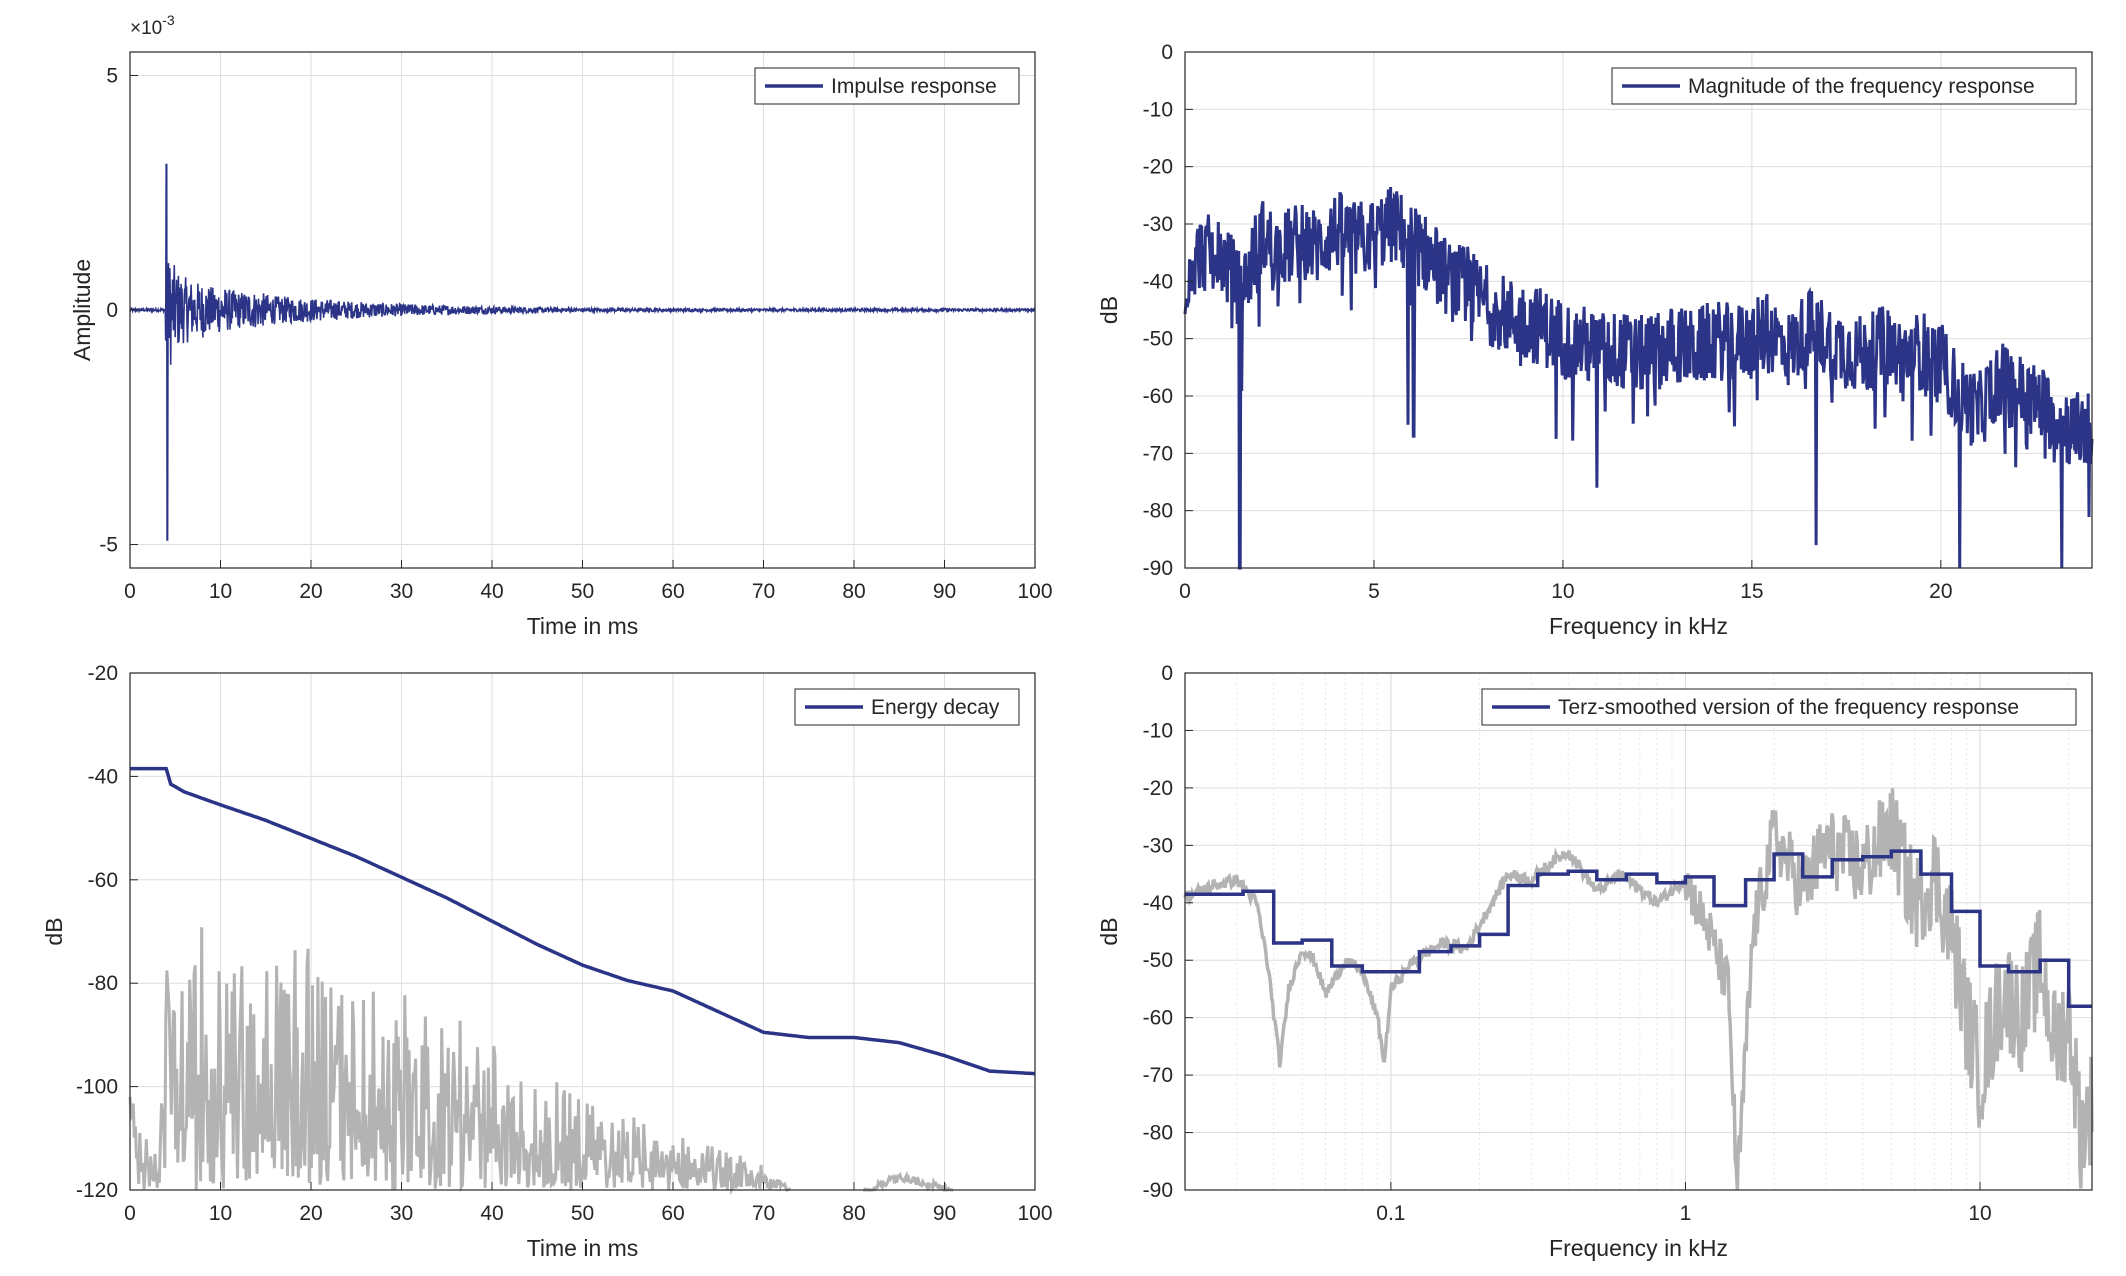  What do you see at coordinates (1158, 960) in the screenshot?
I see `y-tick-label: -50` at bounding box center [1158, 960].